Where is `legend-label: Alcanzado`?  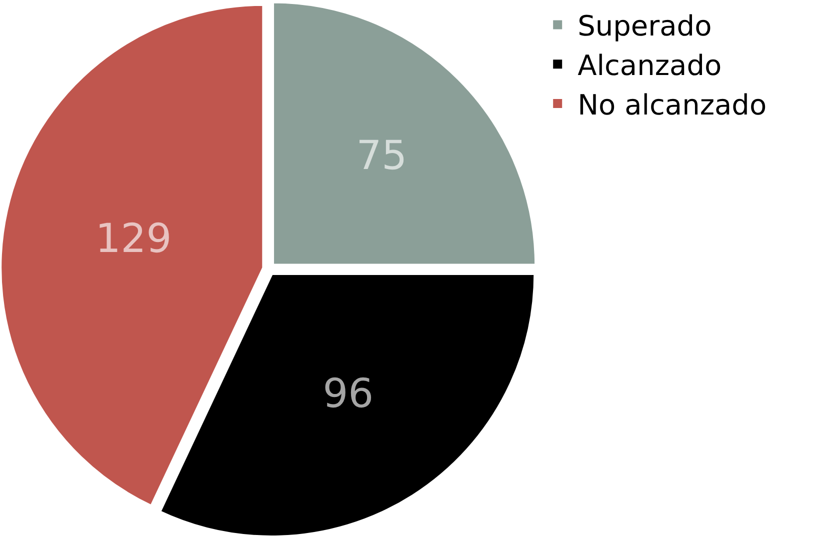
legend-label: Alcanzado is located at coordinates (650, 65).